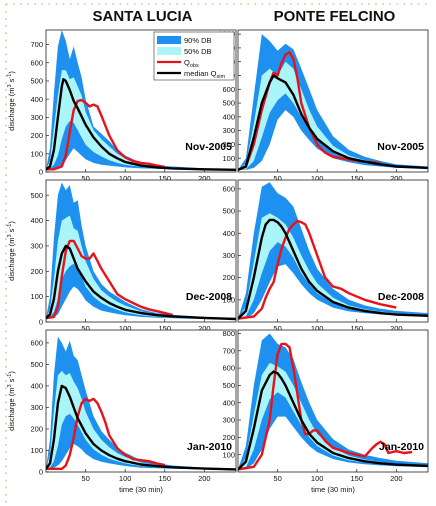  Describe the element at coordinates (142, 16) in the screenshot. I see `title-santa-lucia: SANTA LUCIA` at that location.